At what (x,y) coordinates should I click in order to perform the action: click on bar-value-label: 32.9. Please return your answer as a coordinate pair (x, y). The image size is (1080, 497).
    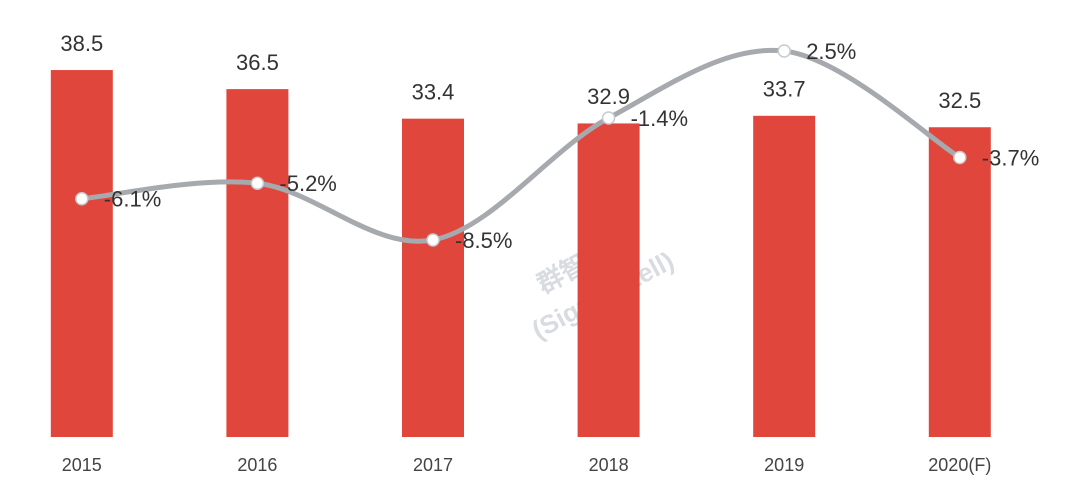
    Looking at the image, I should click on (608, 96).